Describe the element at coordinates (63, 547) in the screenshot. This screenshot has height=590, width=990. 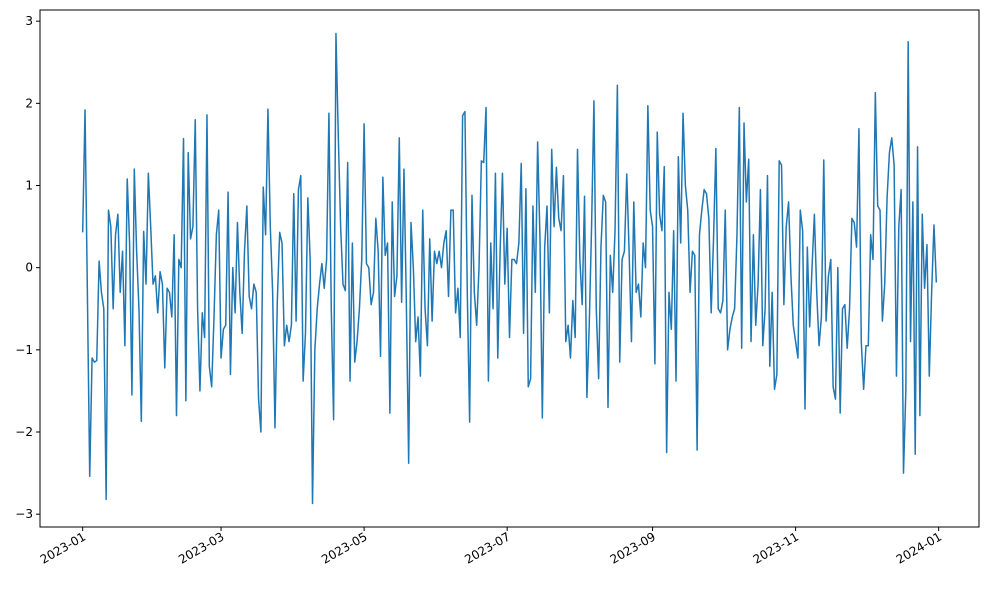
I see `x-tick-label: 2023-01` at that location.